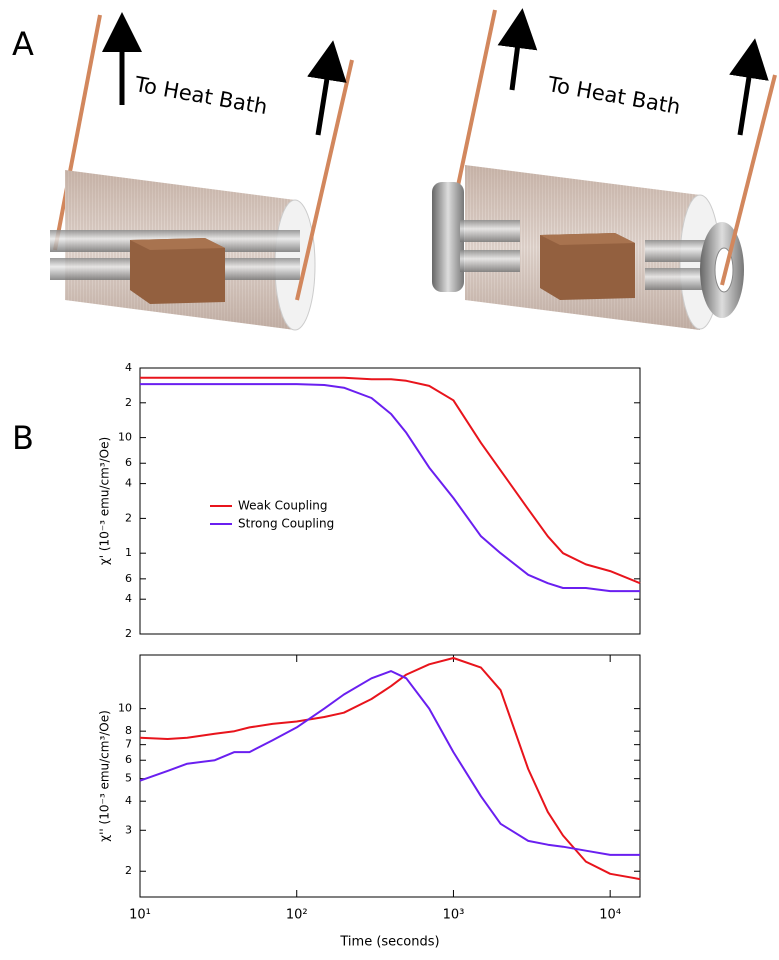 This screenshot has height=960, width=779. I want to click on legend-label: Weak Coupling, so click(283, 506).